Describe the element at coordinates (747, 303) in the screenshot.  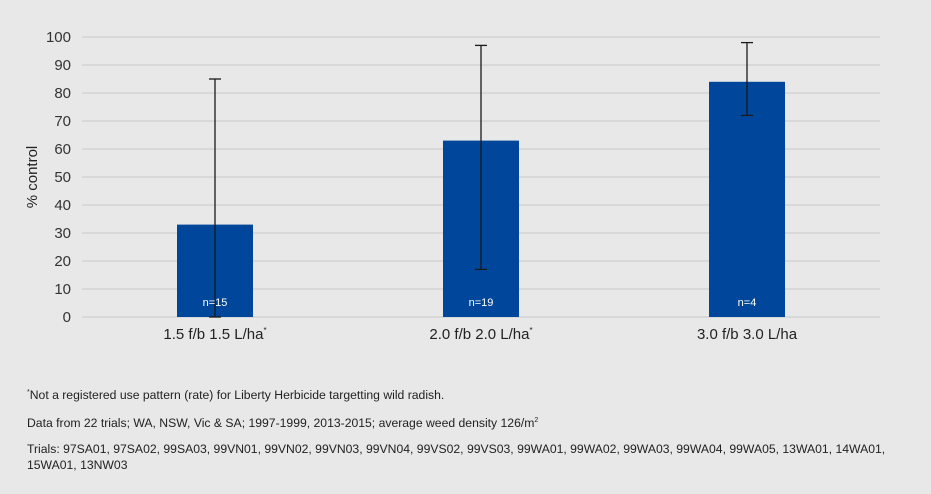
I see `n-label: n=4` at that location.